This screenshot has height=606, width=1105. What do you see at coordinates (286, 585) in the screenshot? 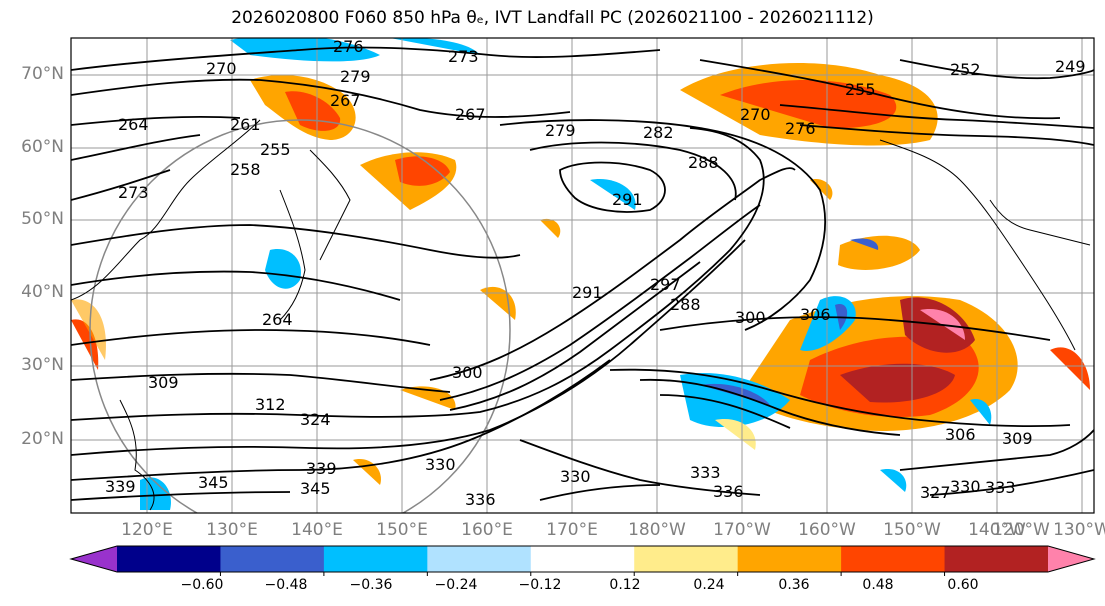
I see `colorbar-tick-label: −0.48` at bounding box center [286, 585].